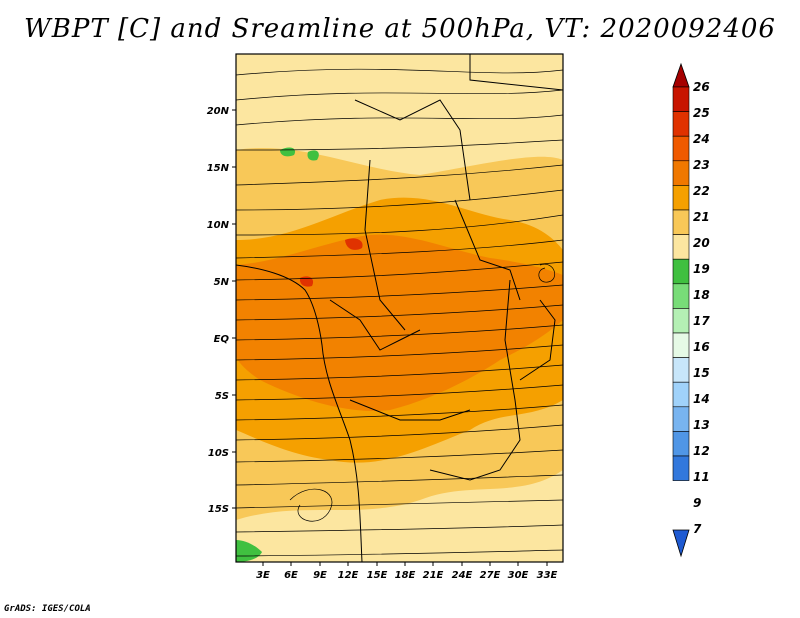 Image resolution: width=800 pixels, height=618 pixels. I want to click on lon-label-33e: 33E, so click(547, 575).